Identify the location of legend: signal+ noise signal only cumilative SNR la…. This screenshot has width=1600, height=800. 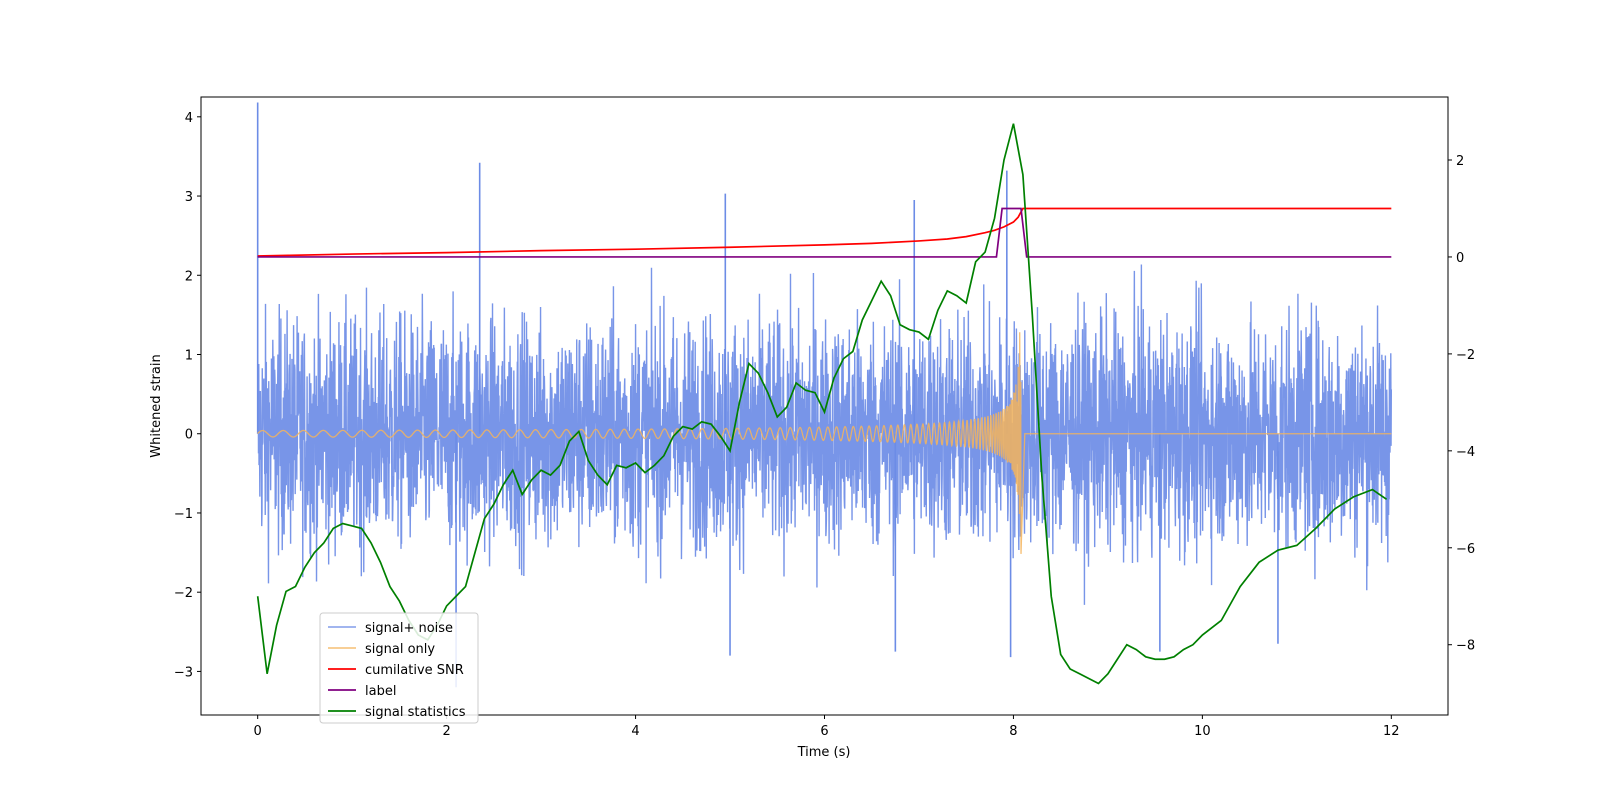
(399, 668).